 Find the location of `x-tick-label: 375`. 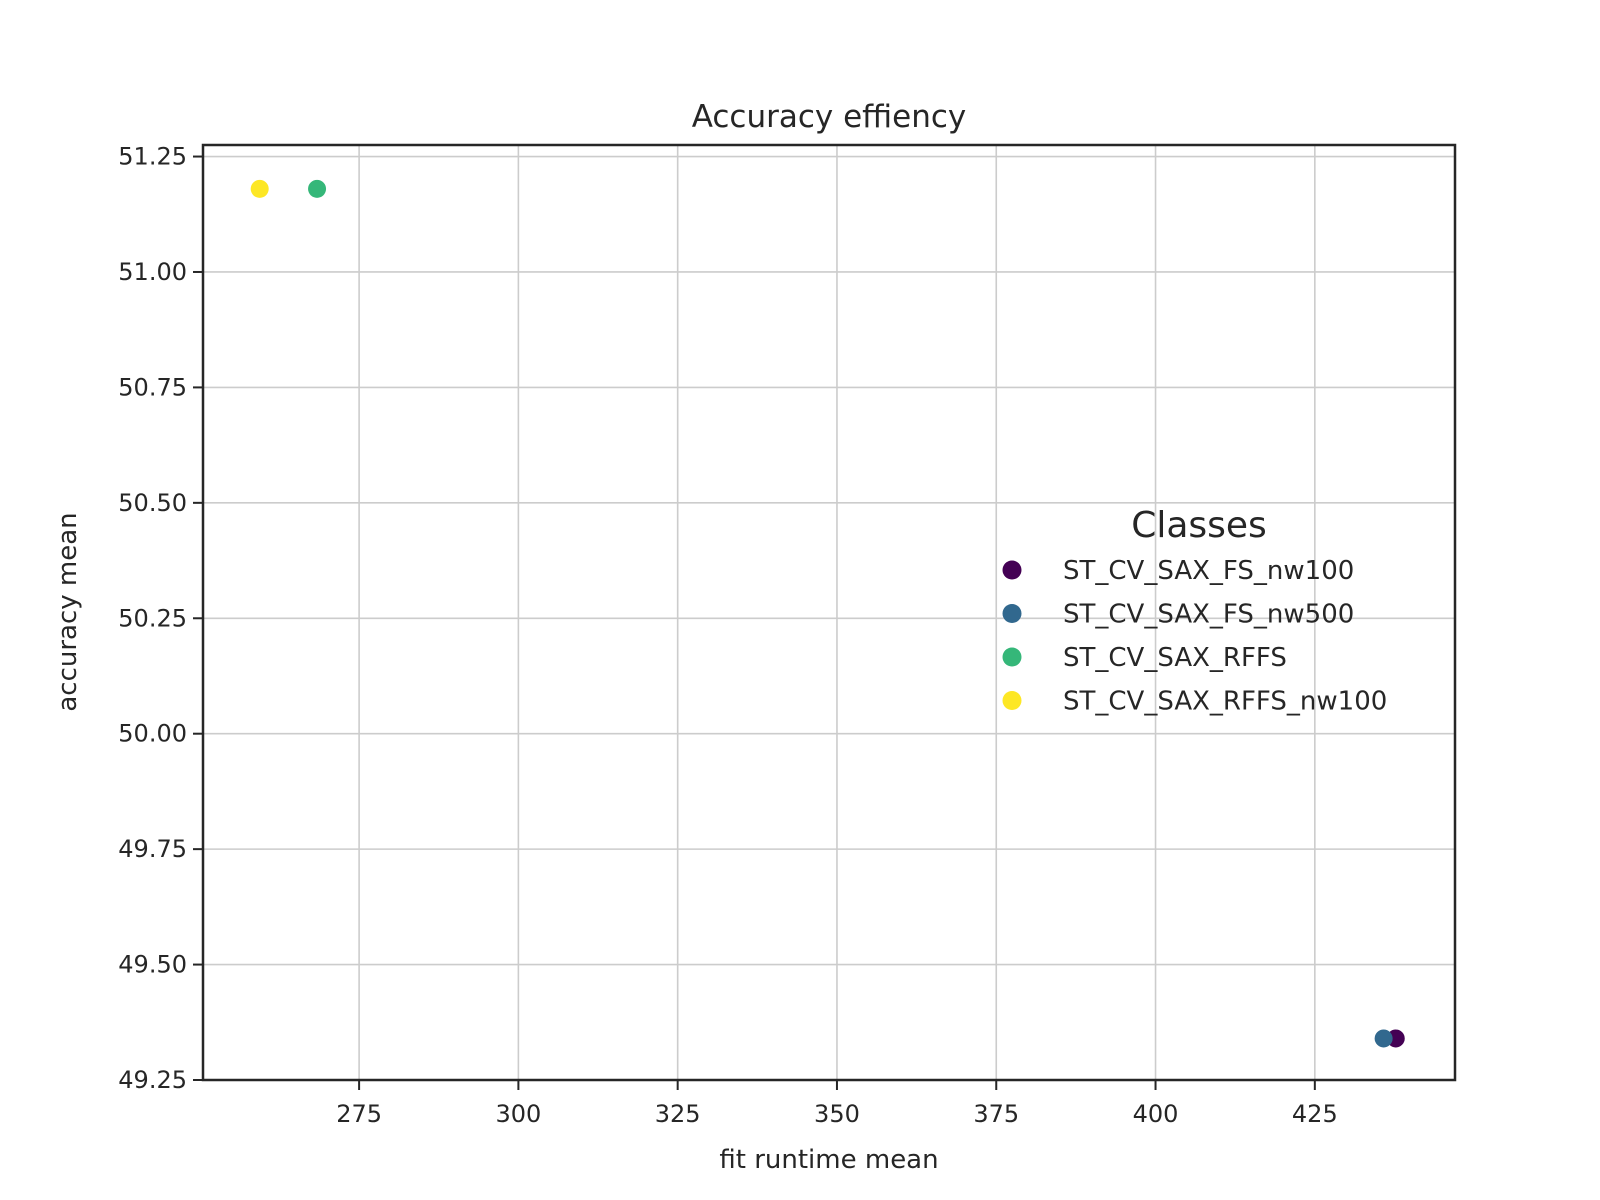

x-tick-label: 375 is located at coordinates (996, 1114).